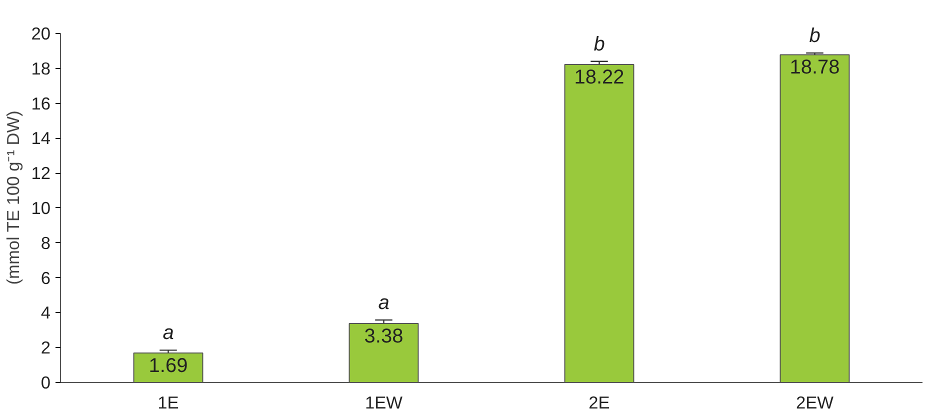 This screenshot has height=415, width=932. What do you see at coordinates (815, 67) in the screenshot?
I see `data-label: 18.78` at bounding box center [815, 67].